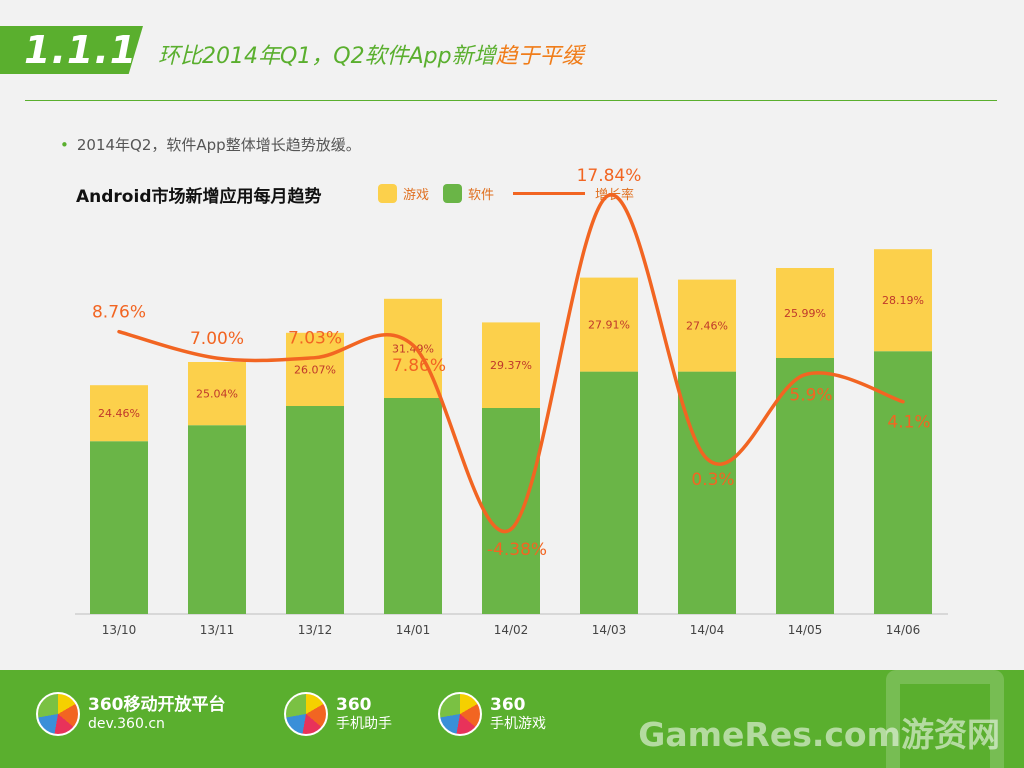 Image resolution: width=1024 pixels, height=768 pixels. I want to click on legend-games: 游戏, so click(403, 193).